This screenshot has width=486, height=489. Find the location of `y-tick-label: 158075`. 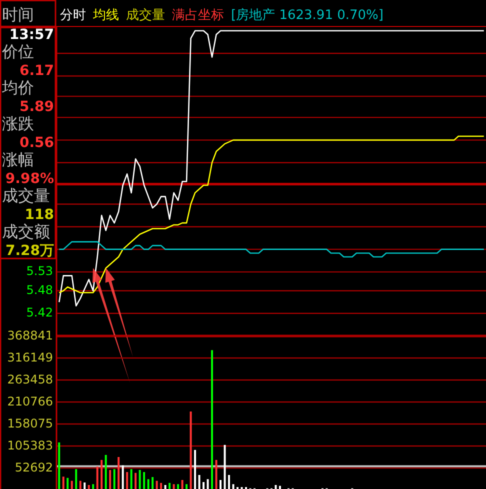

y-tick-label: 158075 is located at coordinates (30, 423).